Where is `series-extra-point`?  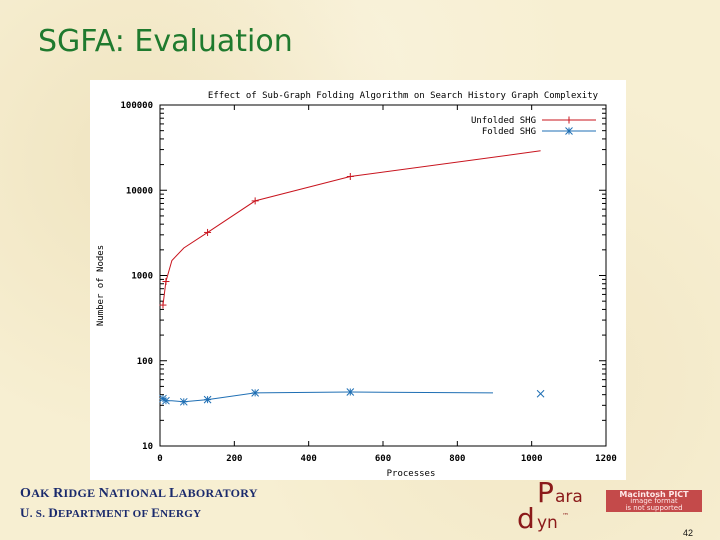 series-extra-point is located at coordinates (540, 393).